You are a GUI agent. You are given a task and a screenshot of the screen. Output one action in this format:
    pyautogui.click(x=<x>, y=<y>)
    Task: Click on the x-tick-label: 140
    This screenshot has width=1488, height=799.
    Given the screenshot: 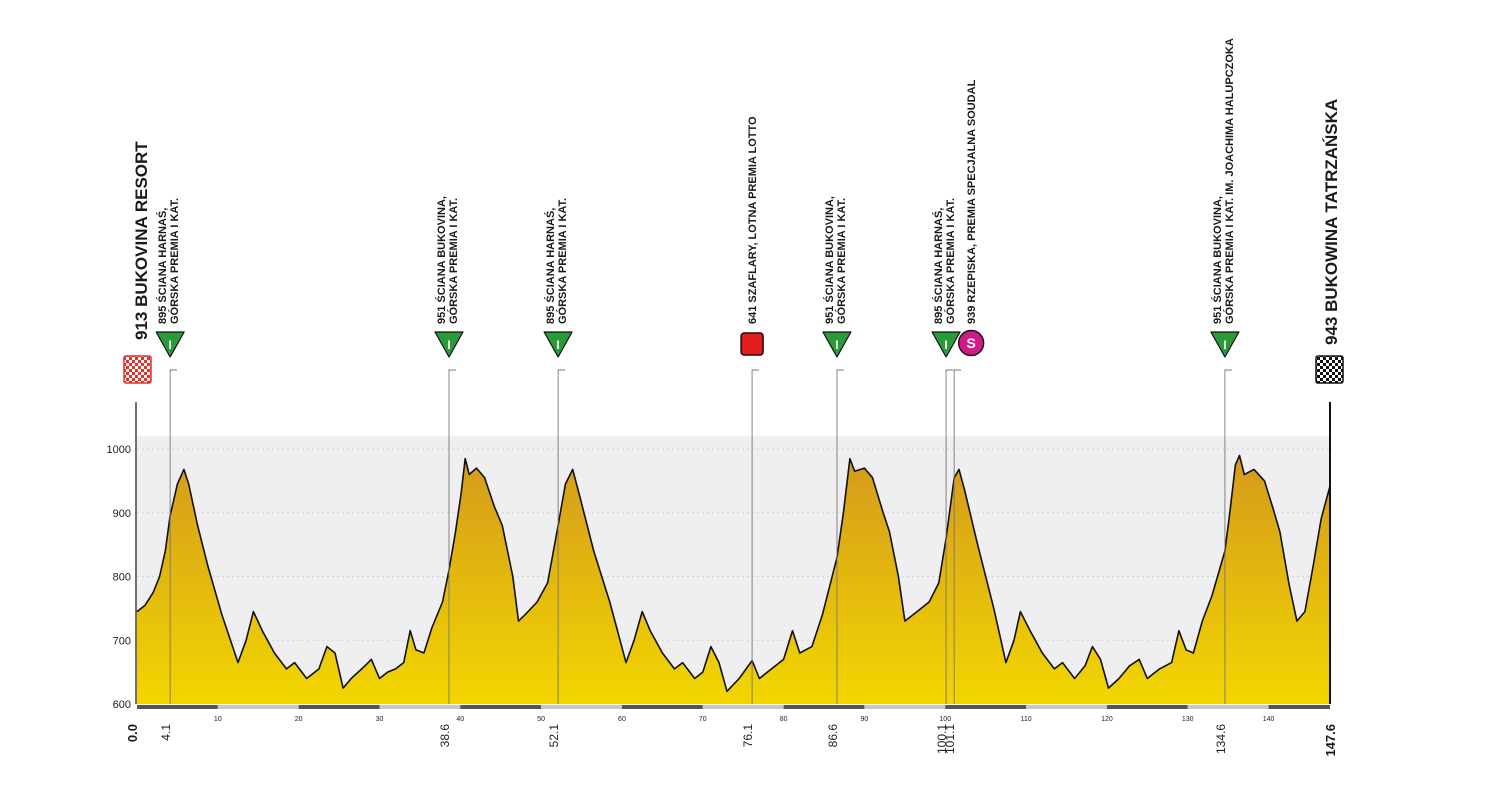 What is the action you would take?
    pyautogui.click(x=1269, y=719)
    